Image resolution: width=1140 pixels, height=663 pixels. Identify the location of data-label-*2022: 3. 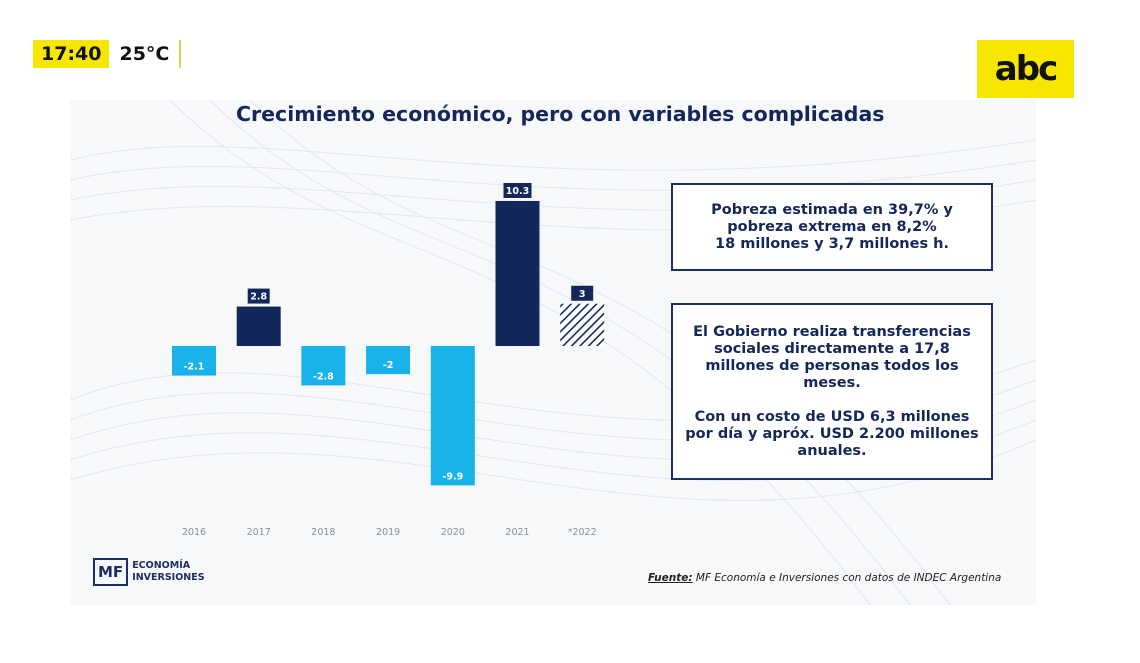
(582, 294).